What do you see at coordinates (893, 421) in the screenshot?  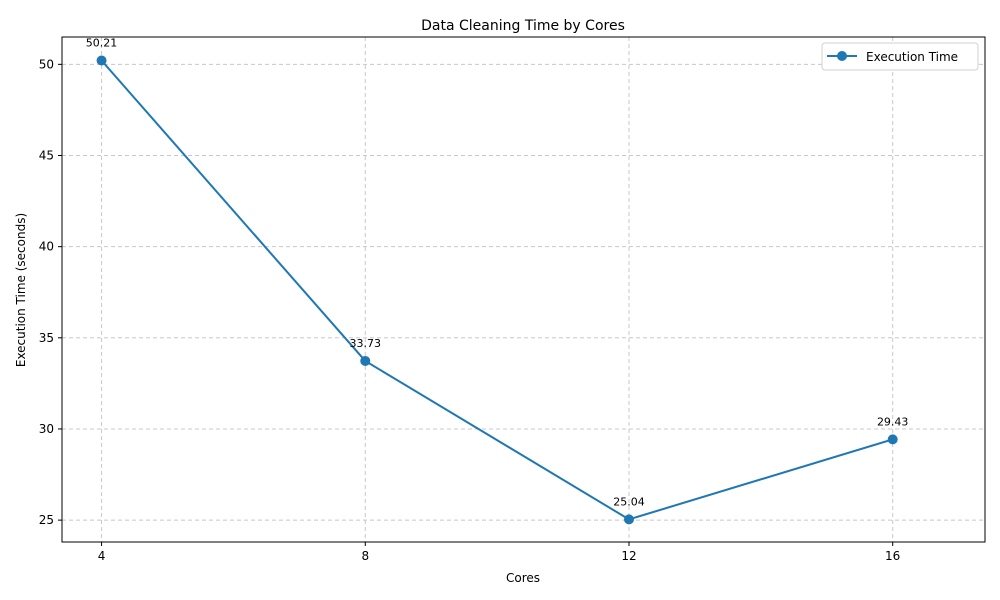 I see `data-label: 29.43` at bounding box center [893, 421].